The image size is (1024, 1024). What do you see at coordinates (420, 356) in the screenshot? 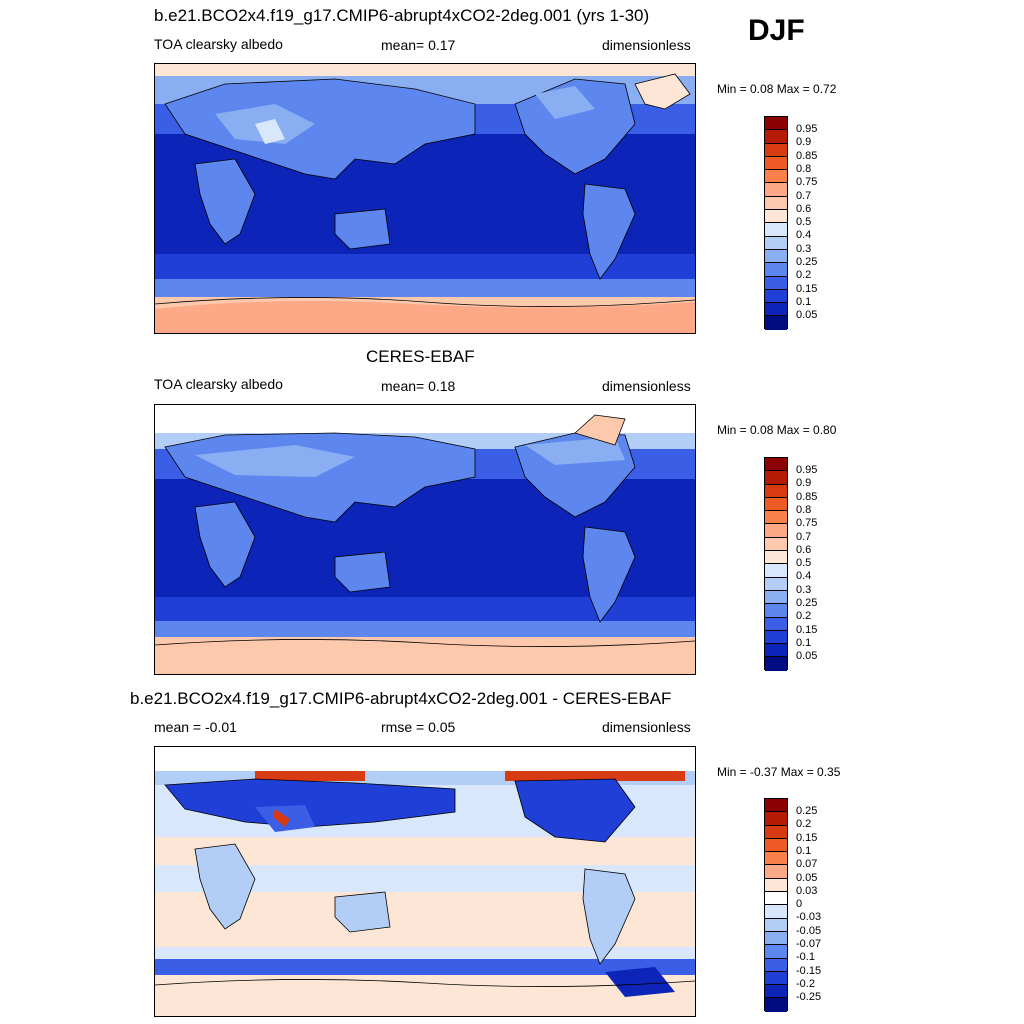
I see `panel-title: CERES-EBAF` at bounding box center [420, 356].